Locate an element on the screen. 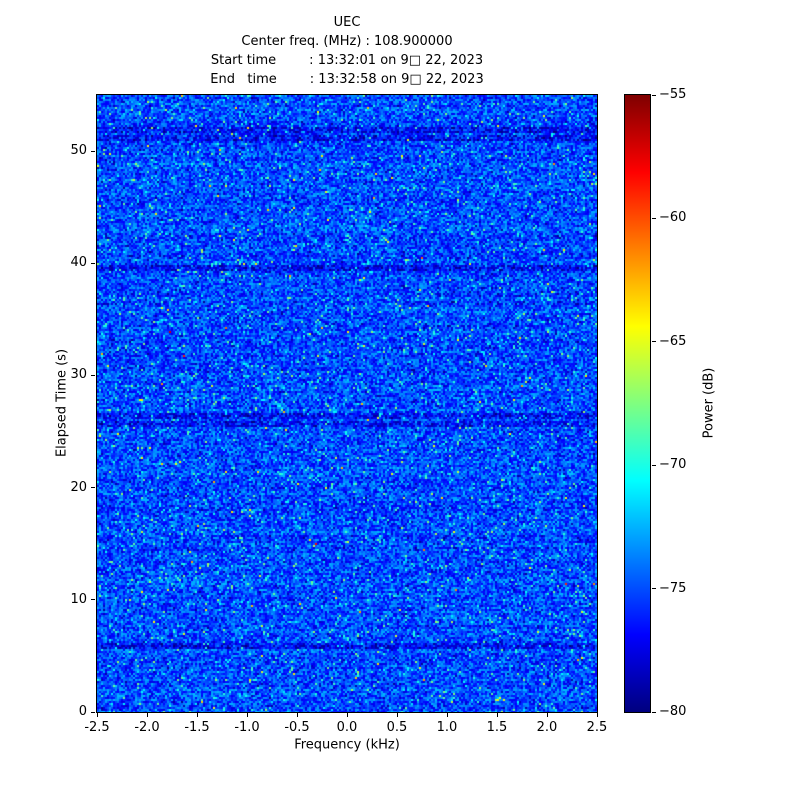 The width and height of the screenshot is (800, 800). start-time-line: Start time : 13:32:01 on 9□ 22, 2023 is located at coordinates (347, 60).